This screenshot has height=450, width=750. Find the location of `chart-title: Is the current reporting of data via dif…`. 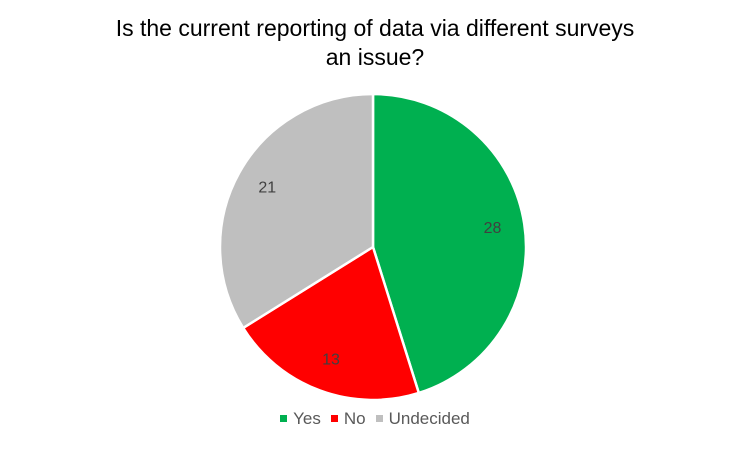

chart-title: Is the current reporting of data via dif… is located at coordinates (375, 43).